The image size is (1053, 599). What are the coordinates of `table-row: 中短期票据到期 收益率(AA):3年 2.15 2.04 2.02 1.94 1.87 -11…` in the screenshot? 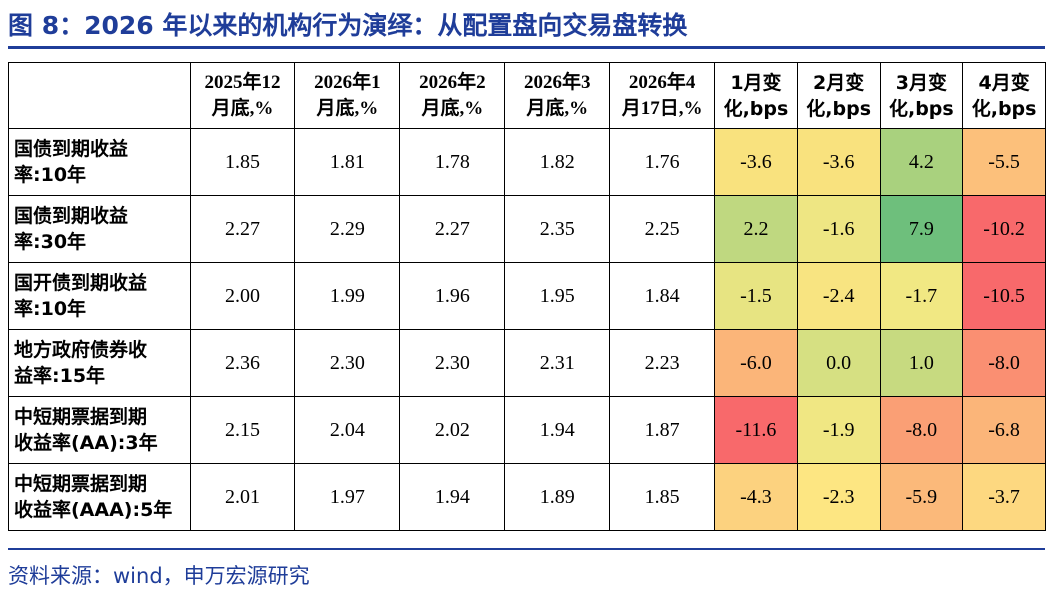 It's located at (527, 430).